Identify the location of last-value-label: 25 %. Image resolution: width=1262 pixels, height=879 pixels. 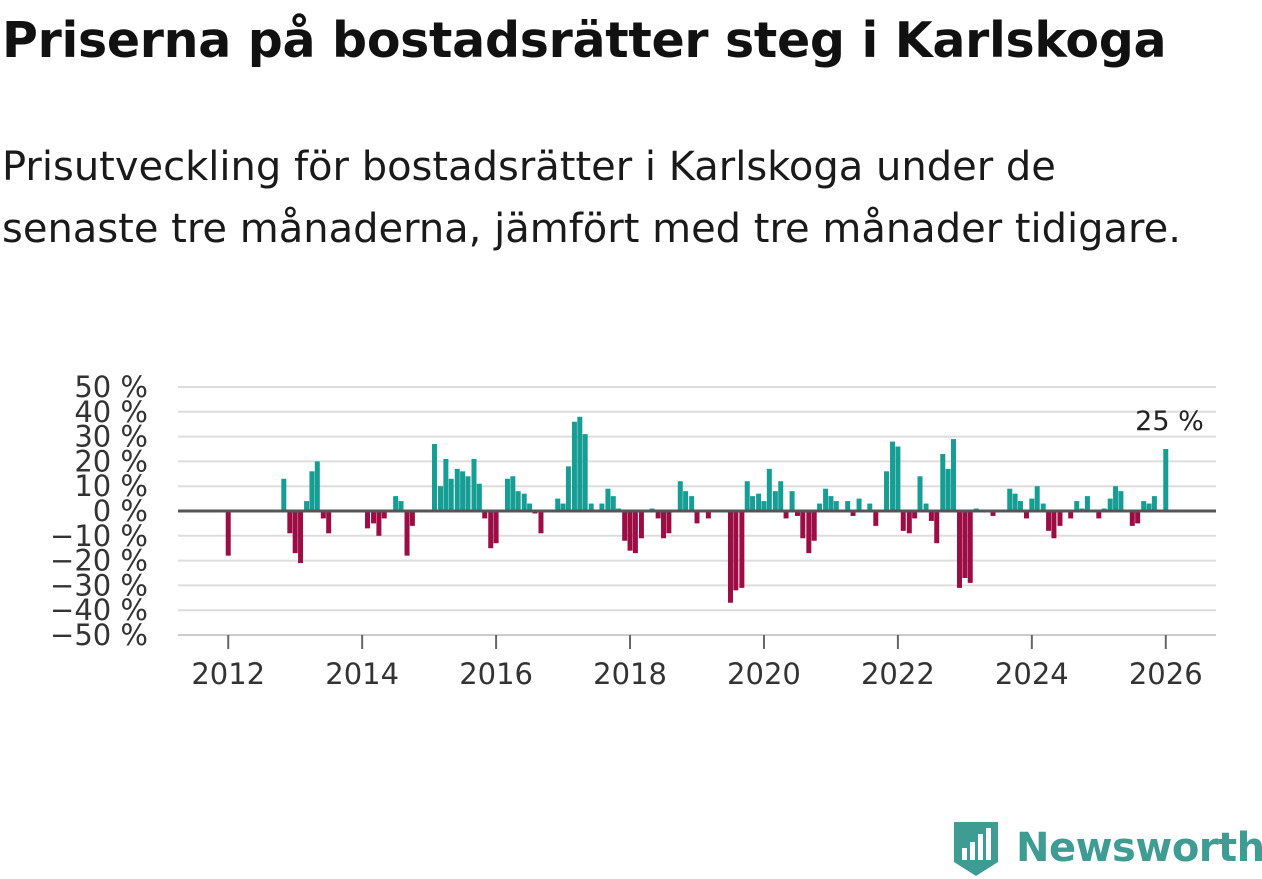
(1169, 421).